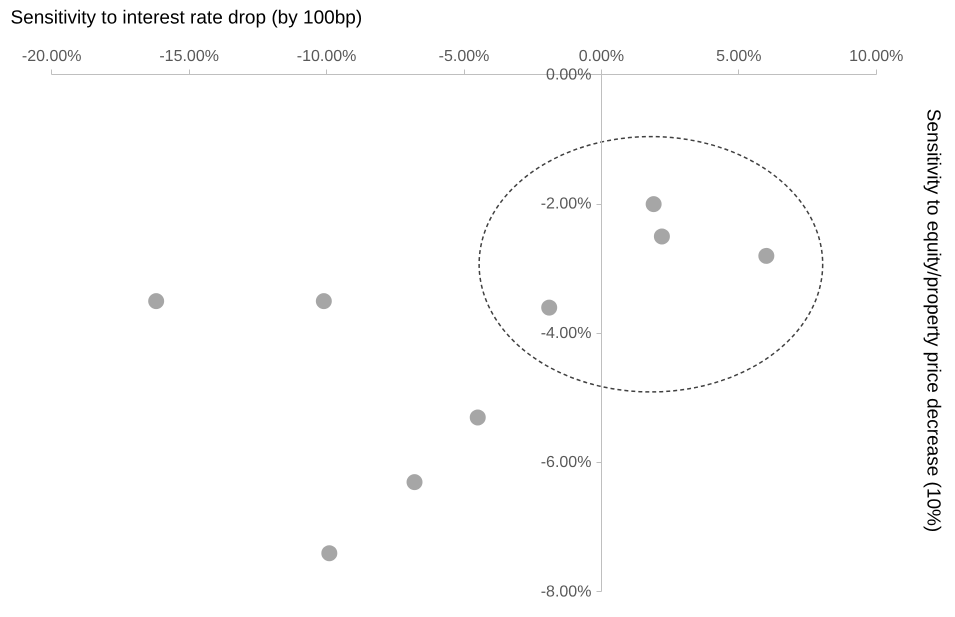 The width and height of the screenshot is (955, 617). I want to click on y-tick-label: -8.00%, so click(566, 591).